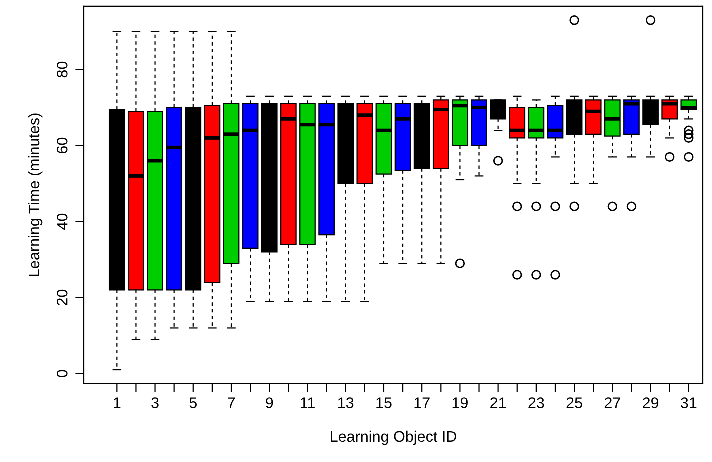 The image size is (712, 462). I want to click on x-tick-label: 23, so click(536, 403).